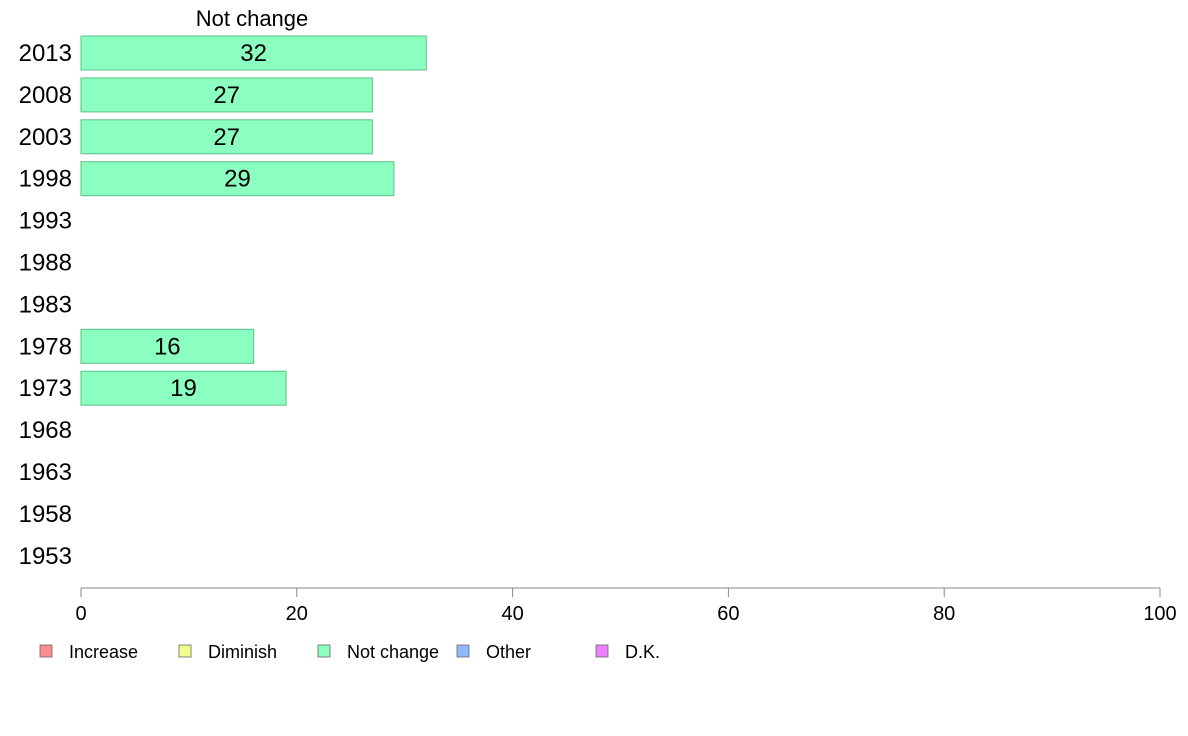 The image size is (1188, 736). I want to click on x-tick-label: 100, so click(1159, 614).